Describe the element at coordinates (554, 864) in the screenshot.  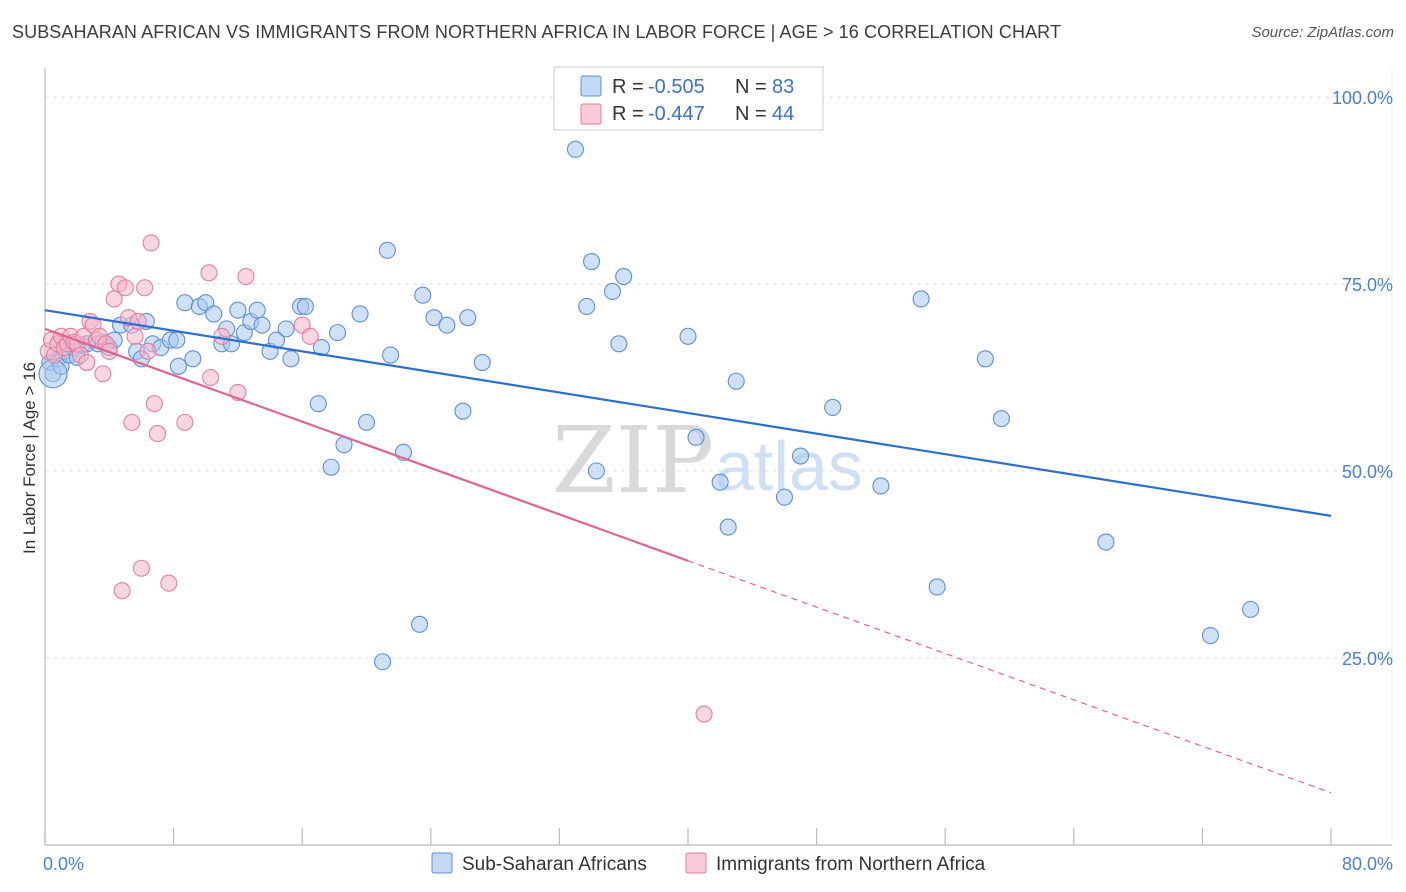
I see `bottom-legend-label-sub-saharan: Sub-Saharan Africans` at that location.